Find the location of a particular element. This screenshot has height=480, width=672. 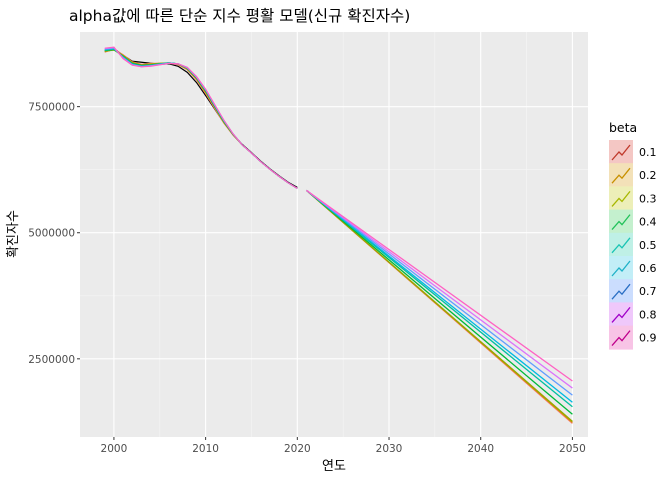

legend-items: 0.1 0.2 0.3 0.4 0.5 0.6 0.7 0.8 0.9 is located at coordinates (633, 245).